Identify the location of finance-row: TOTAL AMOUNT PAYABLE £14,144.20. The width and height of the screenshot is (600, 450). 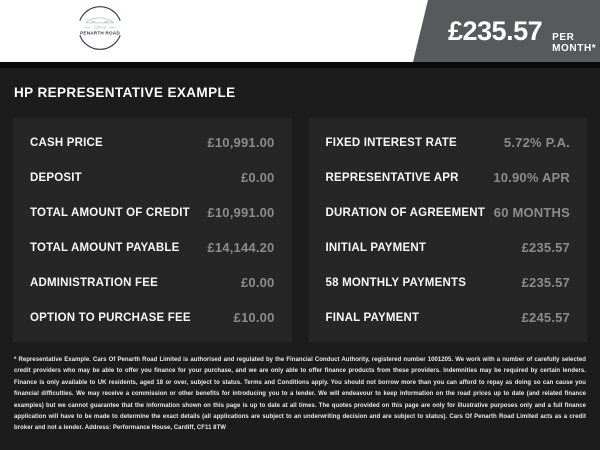
(152, 247).